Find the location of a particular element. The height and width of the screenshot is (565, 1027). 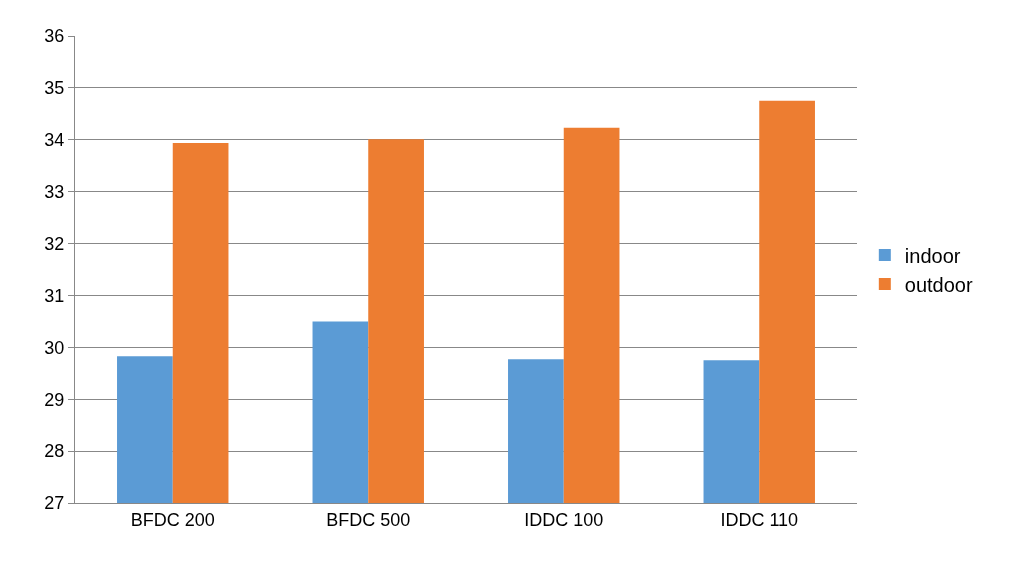

x-tick-label: IDDC 110 is located at coordinates (759, 519).